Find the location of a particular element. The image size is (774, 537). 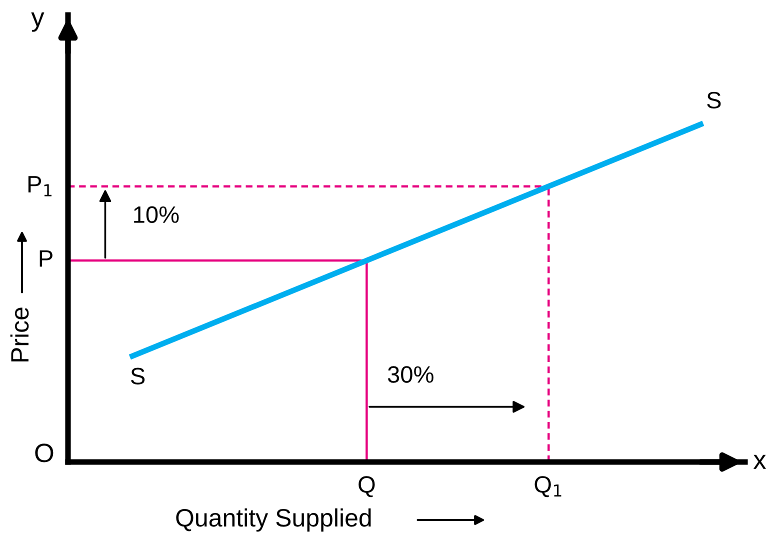

series-label: S is located at coordinates (137, 376).